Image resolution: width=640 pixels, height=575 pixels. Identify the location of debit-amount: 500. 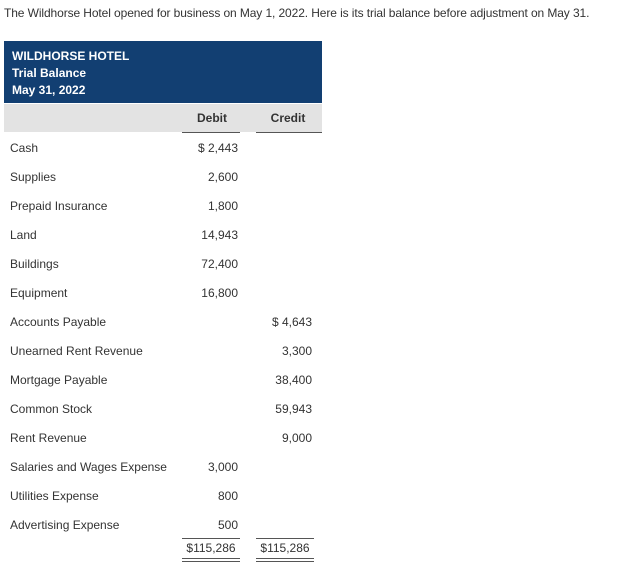
(227, 525).